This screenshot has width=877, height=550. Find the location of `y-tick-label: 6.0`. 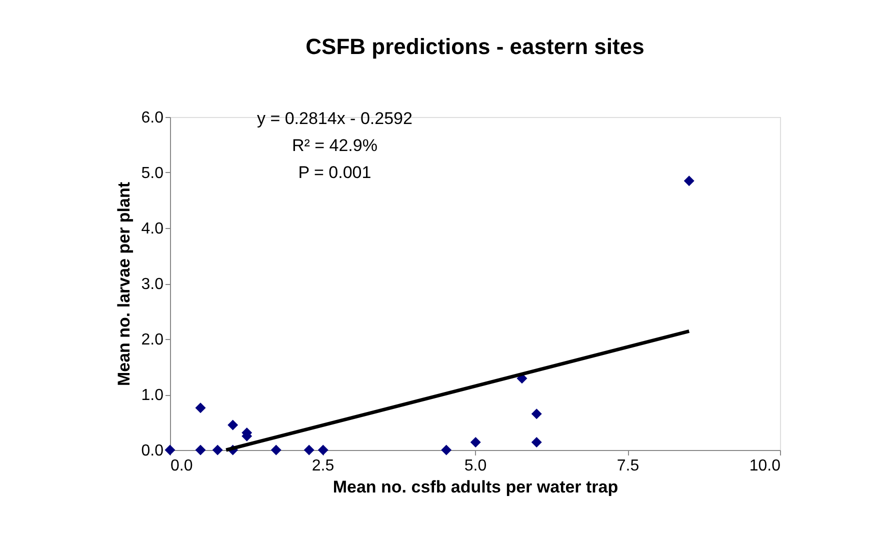

y-tick-label: 6.0 is located at coordinates (152, 118).